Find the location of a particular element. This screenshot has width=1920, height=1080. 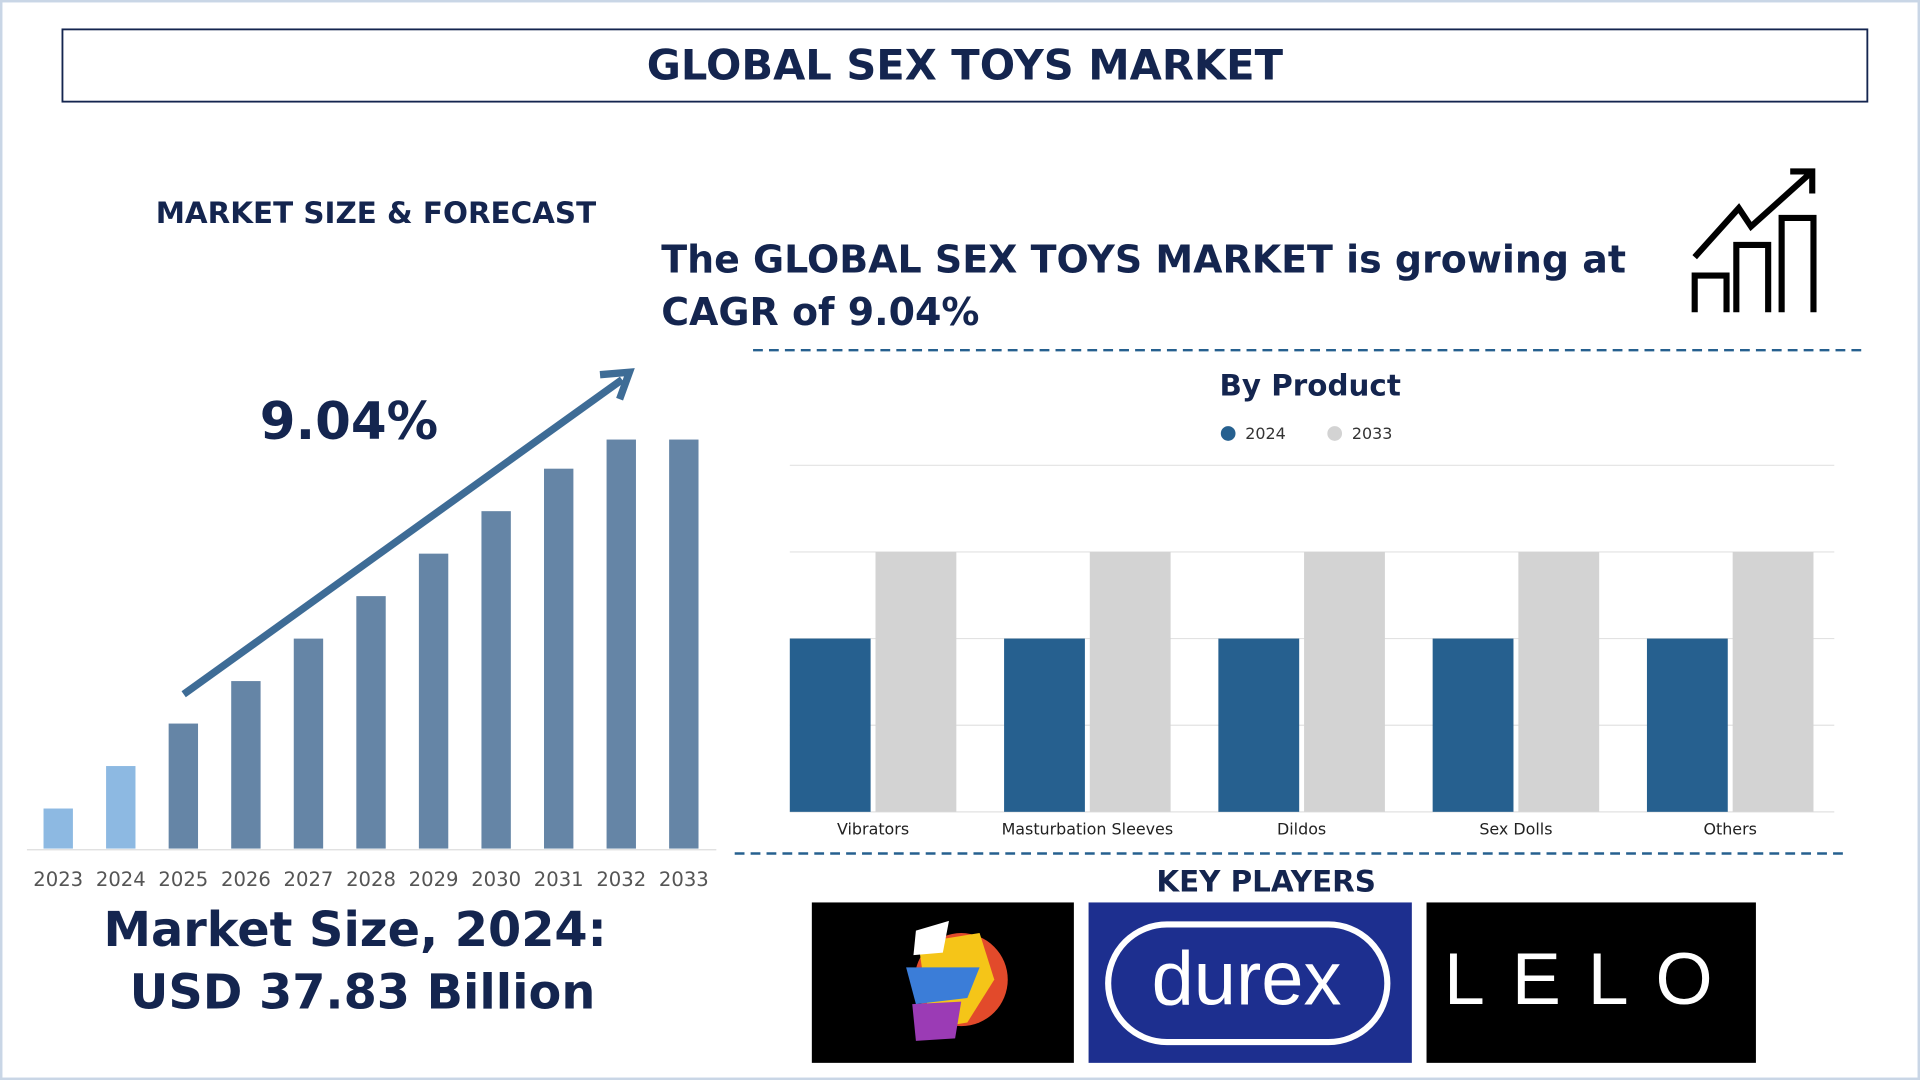

chart-title: By Product is located at coordinates (1310, 385).